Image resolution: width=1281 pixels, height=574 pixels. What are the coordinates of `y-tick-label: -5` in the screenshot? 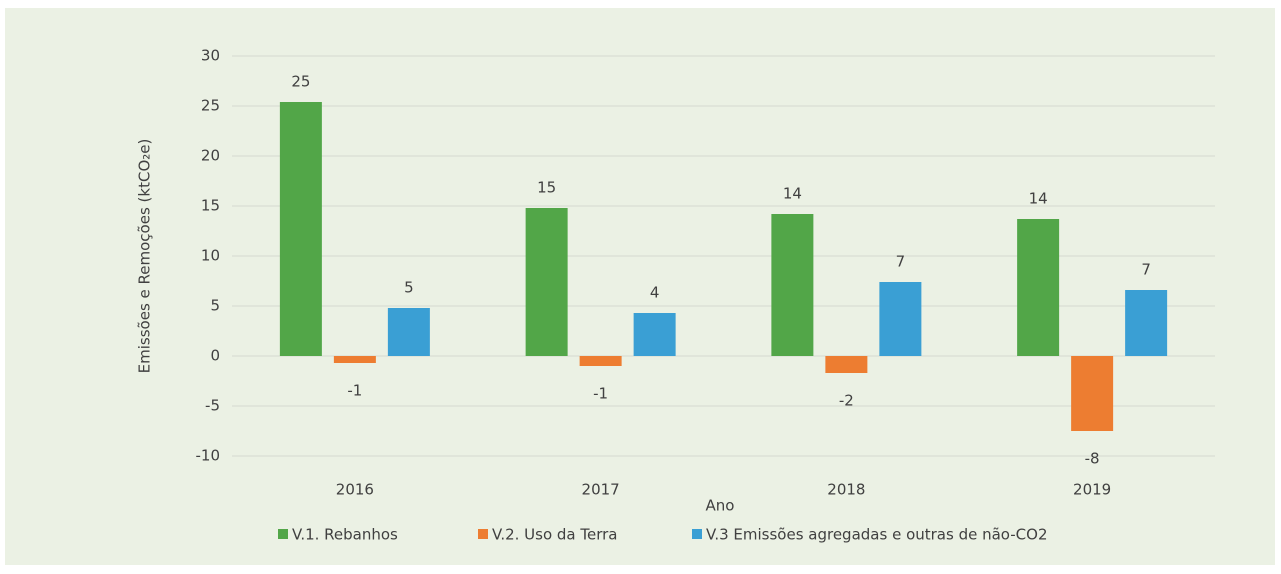 It's located at (212, 406).